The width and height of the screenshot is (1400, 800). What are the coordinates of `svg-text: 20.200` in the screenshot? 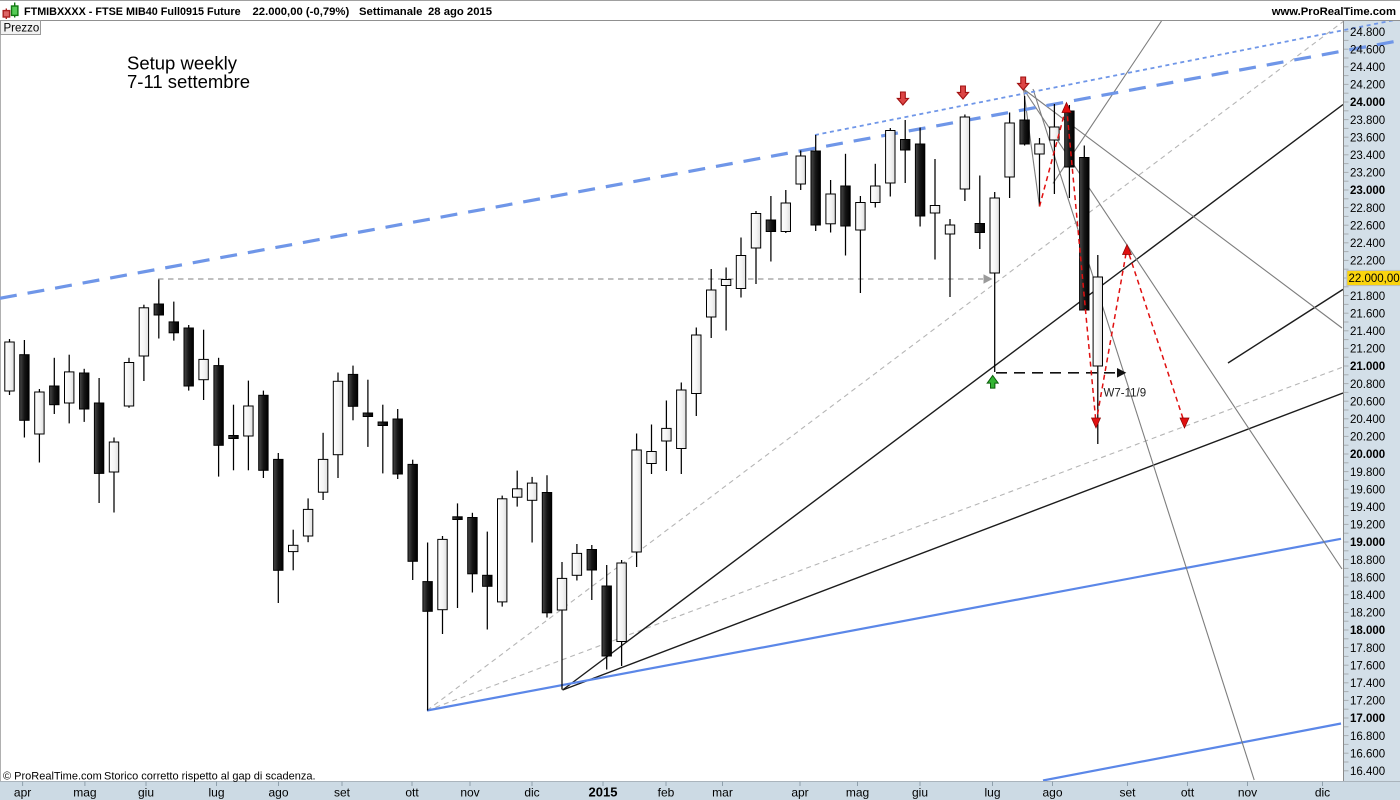 It's located at (1367, 438).